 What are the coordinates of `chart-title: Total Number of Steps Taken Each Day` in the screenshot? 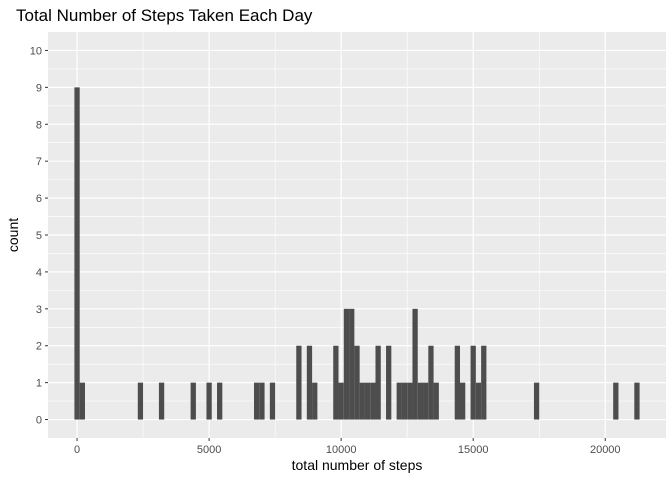 It's located at (164, 15).